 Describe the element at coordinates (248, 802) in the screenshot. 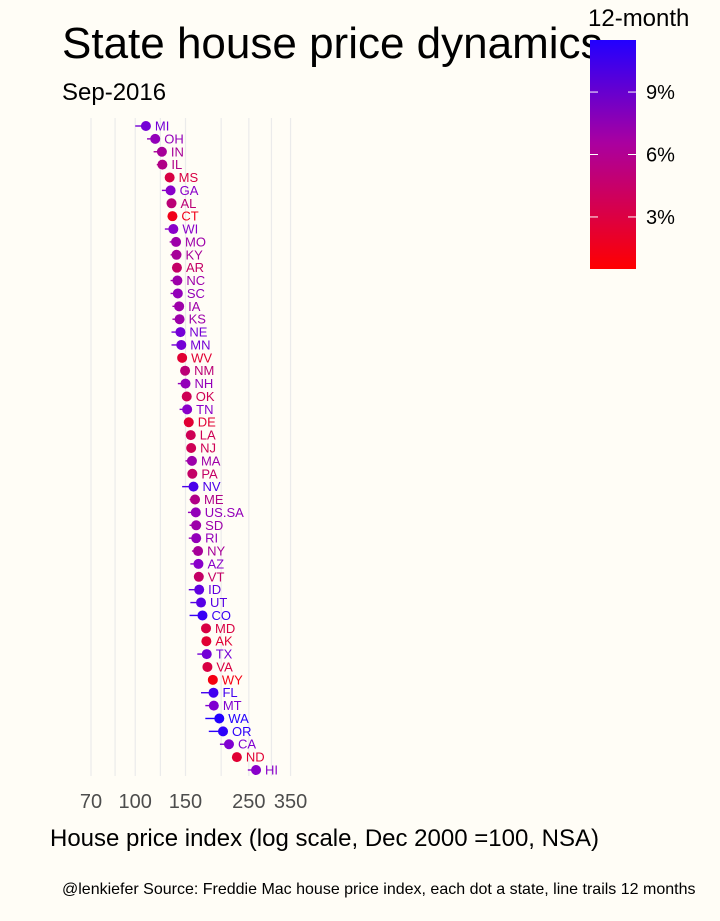

I see `x-tick-label: 250` at that location.